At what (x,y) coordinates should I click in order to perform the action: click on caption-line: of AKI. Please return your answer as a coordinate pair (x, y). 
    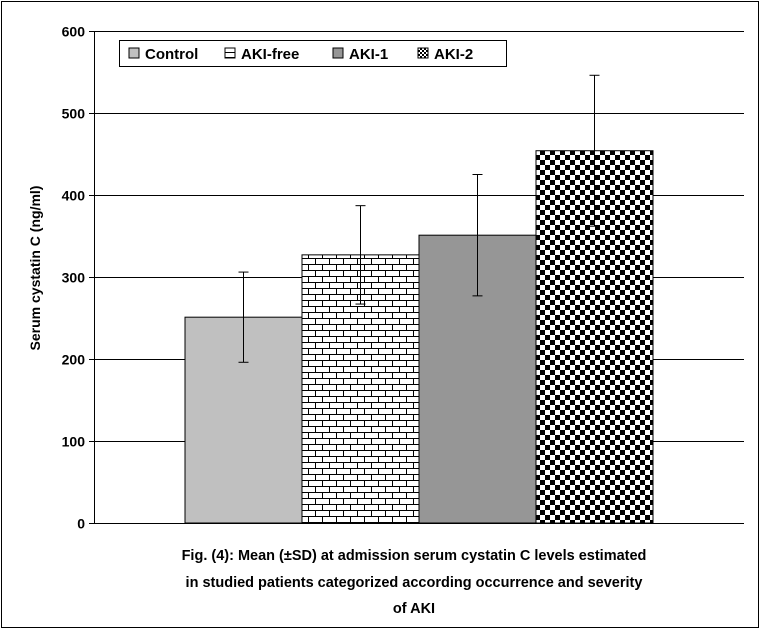
    Looking at the image, I should click on (414, 609).